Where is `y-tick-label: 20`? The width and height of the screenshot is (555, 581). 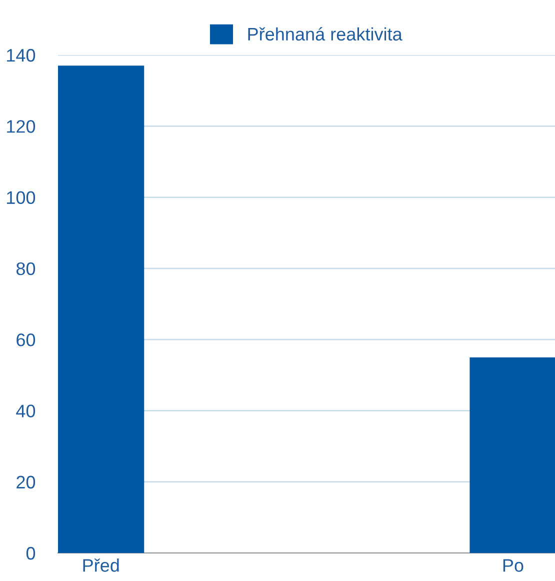 y-tick-label: 20 is located at coordinates (26, 482).